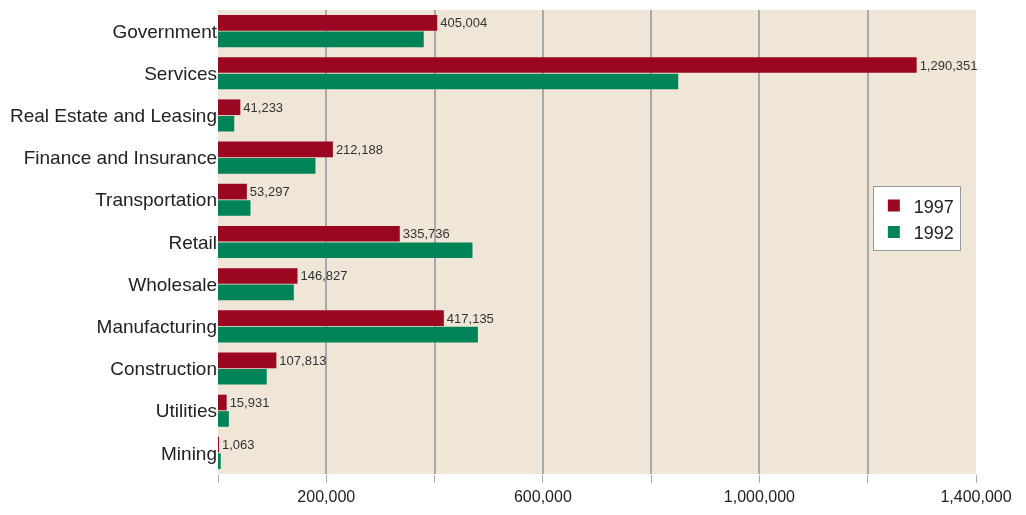  What do you see at coordinates (238, 445) in the screenshot?
I see `data-label: 1,063` at bounding box center [238, 445].